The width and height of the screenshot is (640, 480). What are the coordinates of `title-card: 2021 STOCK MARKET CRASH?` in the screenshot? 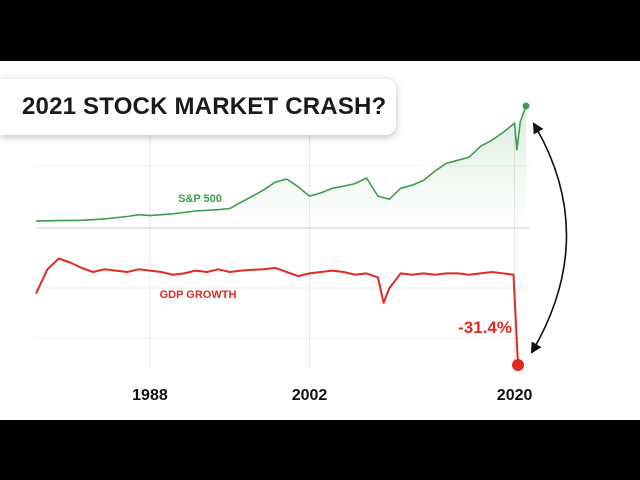 It's located at (198, 107).